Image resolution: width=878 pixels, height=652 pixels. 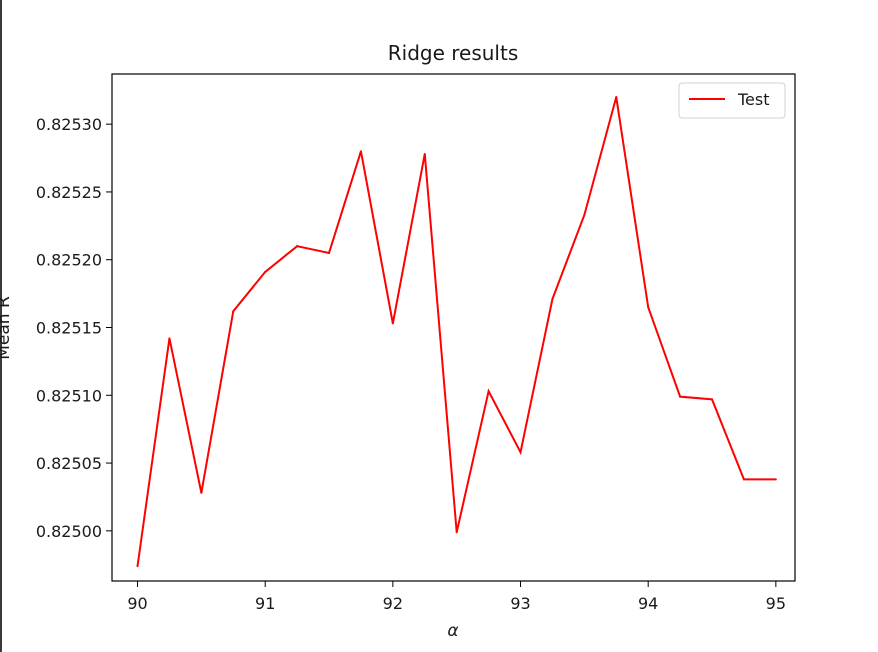 I want to click on x-tick-label: 93, so click(x=520, y=603).